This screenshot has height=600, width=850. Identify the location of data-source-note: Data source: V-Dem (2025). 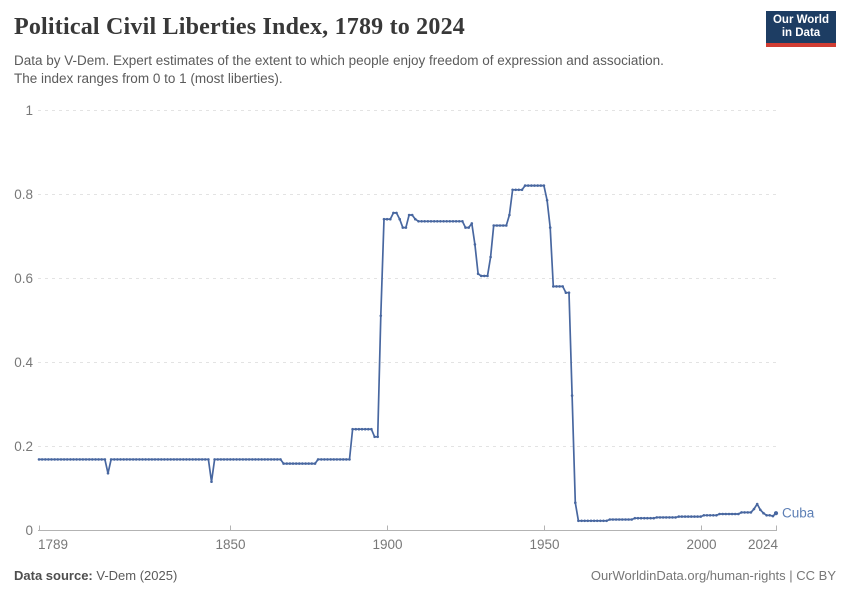
(95, 575).